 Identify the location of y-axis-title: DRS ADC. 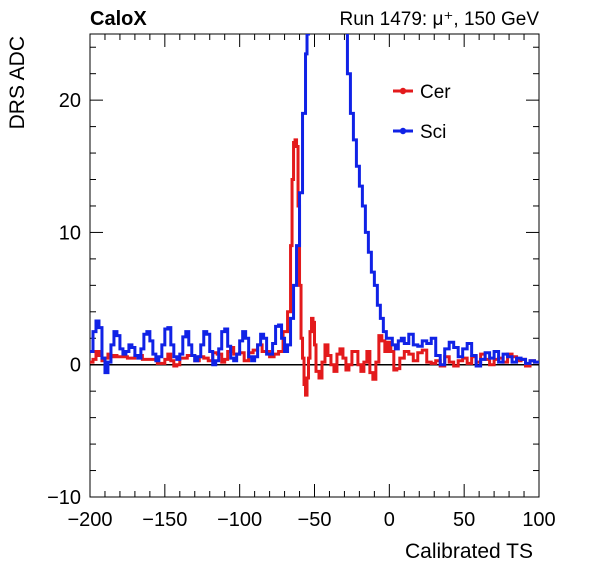
(17, 82).